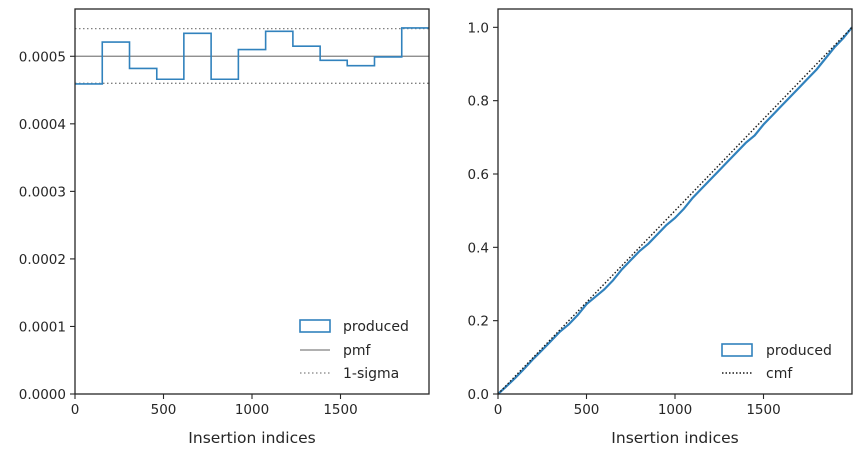  What do you see at coordinates (357, 351) in the screenshot?
I see `legend-label-pmf: pmf` at bounding box center [357, 351].